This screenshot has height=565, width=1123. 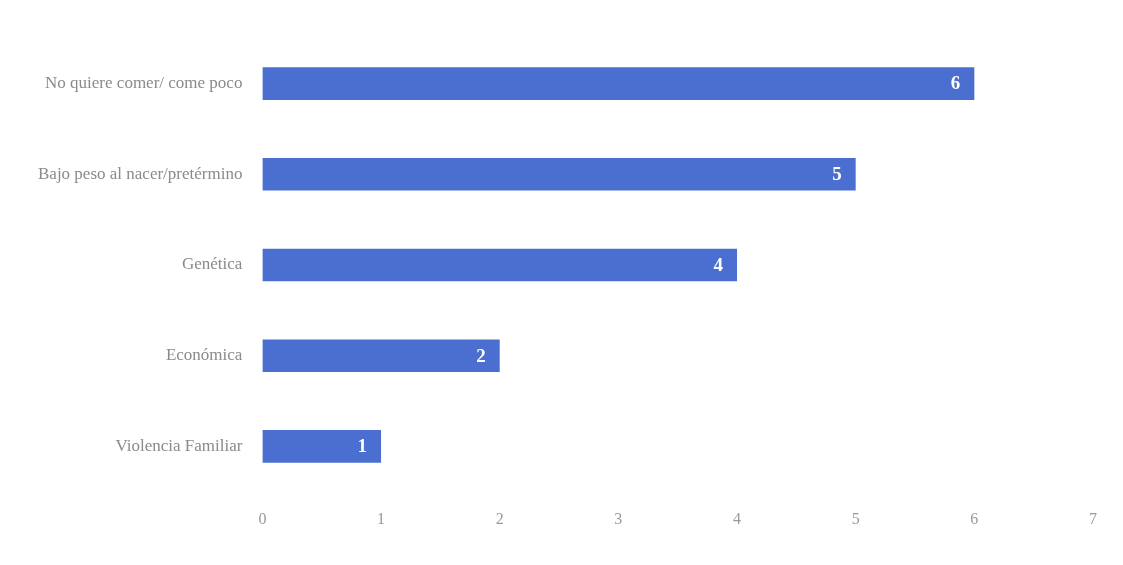 I want to click on y-tick-label: No quiere comer/ come poco, so click(x=144, y=83).